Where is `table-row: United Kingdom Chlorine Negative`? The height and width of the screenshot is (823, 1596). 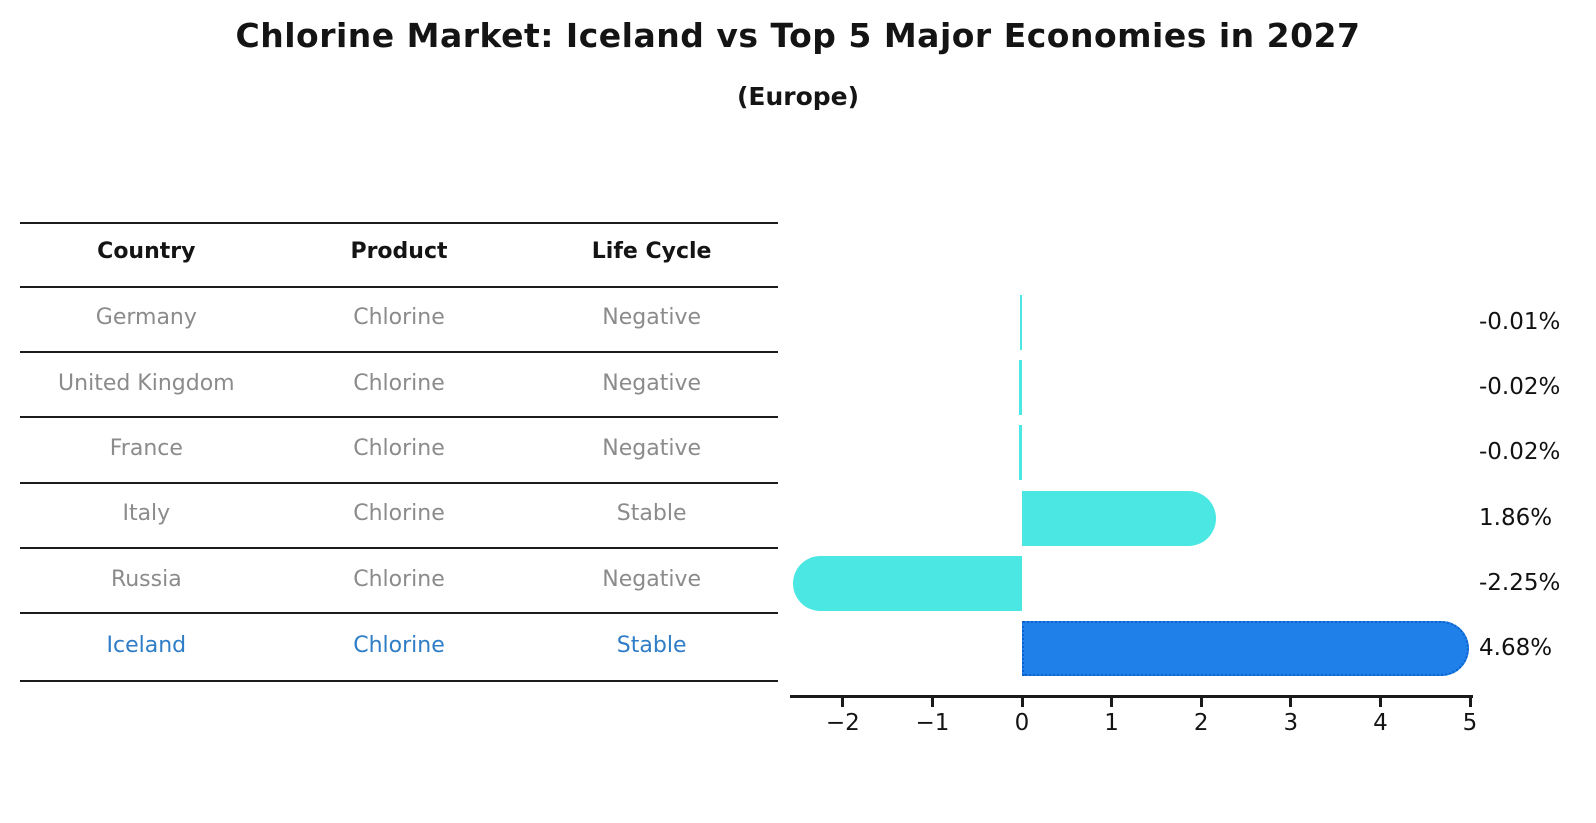 table-row: United Kingdom Chlorine Negative is located at coordinates (399, 384).